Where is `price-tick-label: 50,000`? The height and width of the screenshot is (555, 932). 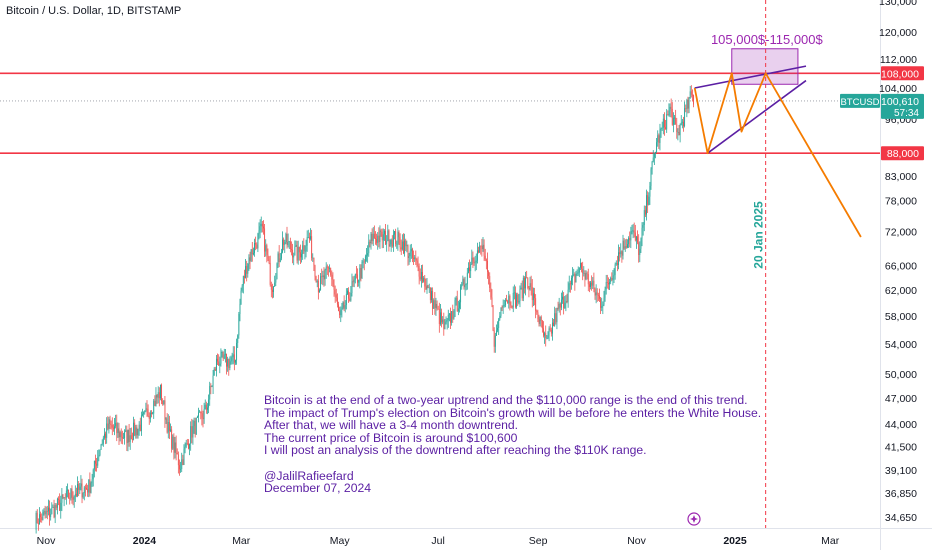
price-tick-label: 50,000 is located at coordinates (901, 375).